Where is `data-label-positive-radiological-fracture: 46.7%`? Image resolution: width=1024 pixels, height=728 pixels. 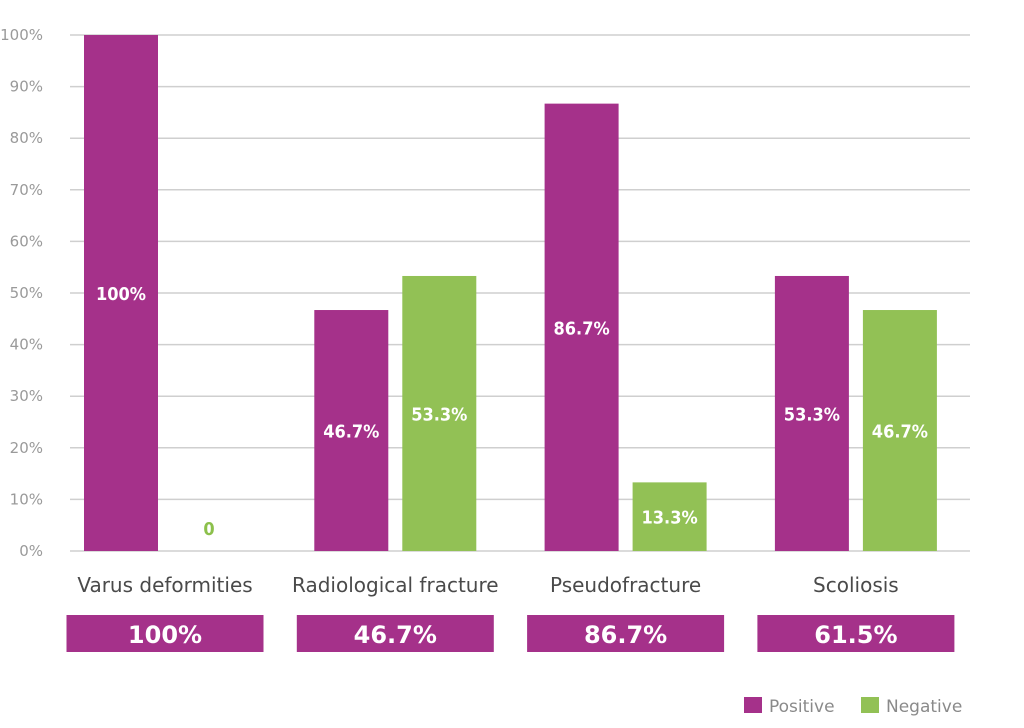 data-label-positive-radiological-fracture: 46.7% is located at coordinates (351, 432).